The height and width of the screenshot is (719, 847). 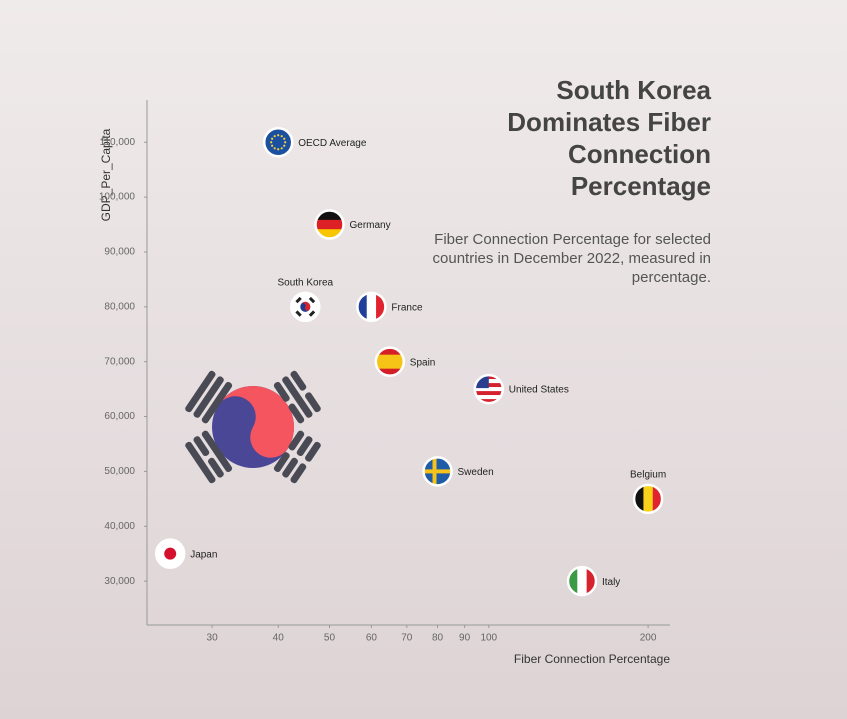 What do you see at coordinates (119, 252) in the screenshot?
I see `y-tick-label: 90,000` at bounding box center [119, 252].